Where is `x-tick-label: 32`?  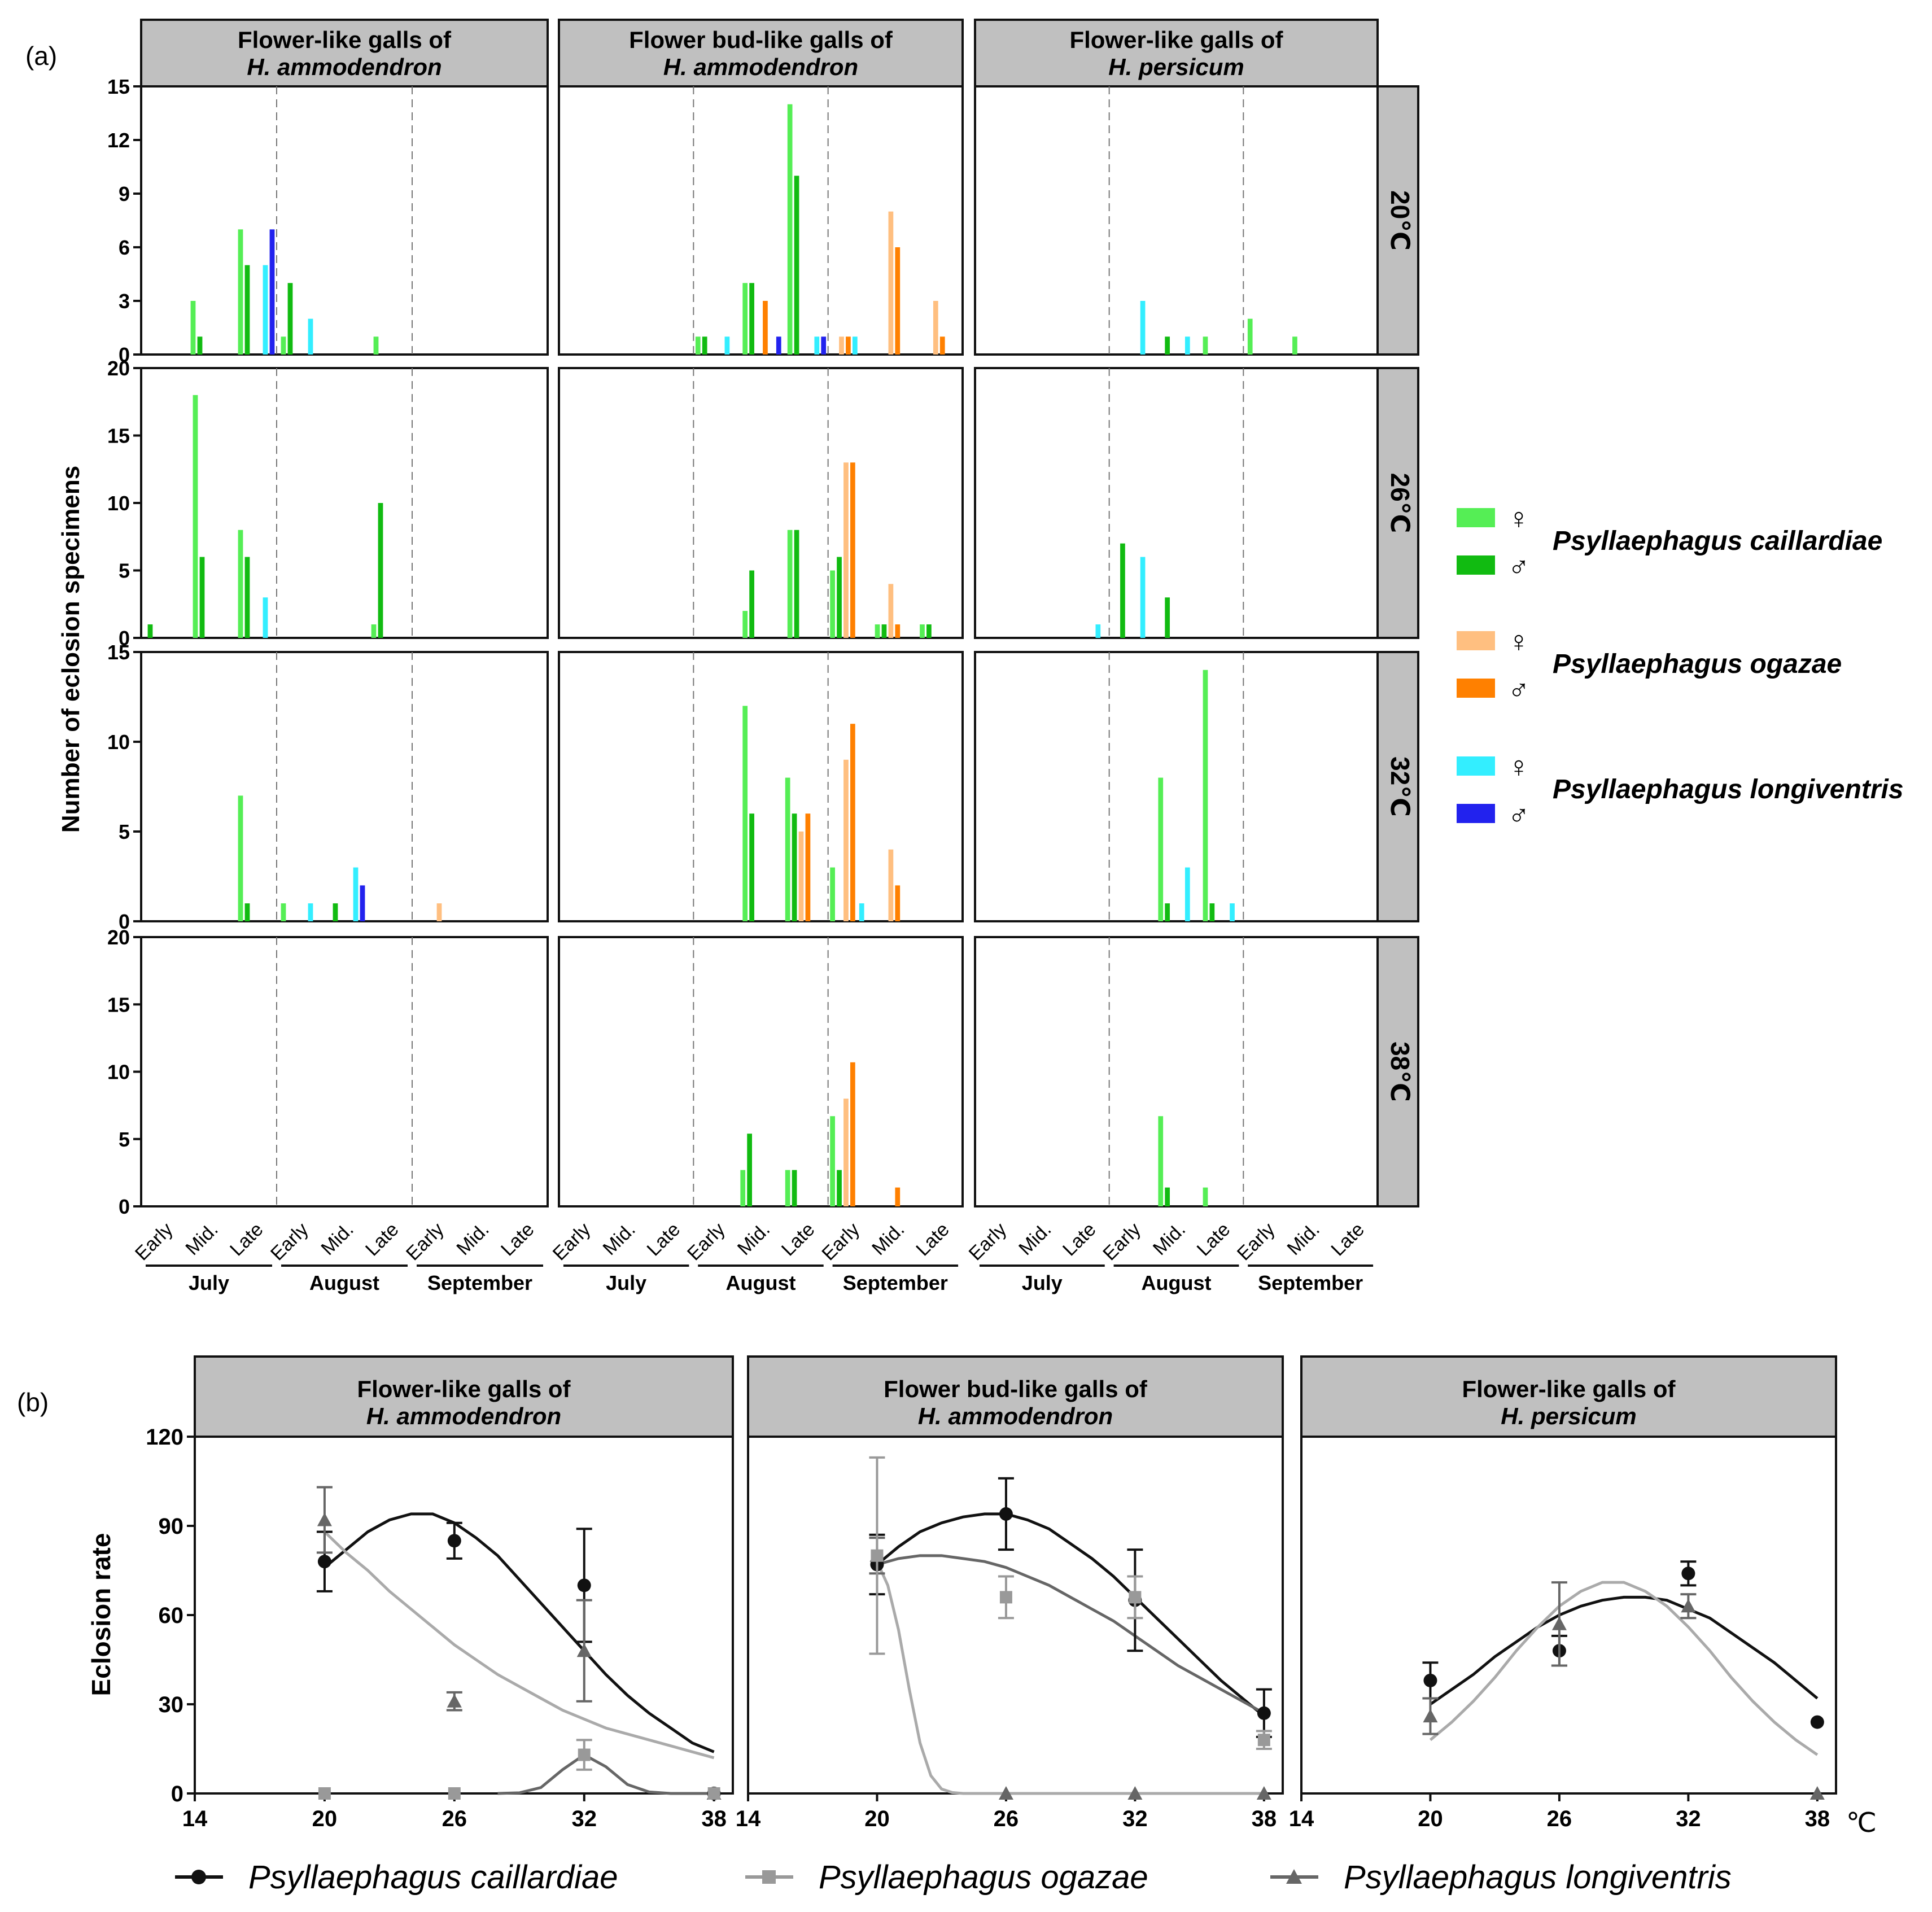 x-tick-label: 32 is located at coordinates (584, 1818).